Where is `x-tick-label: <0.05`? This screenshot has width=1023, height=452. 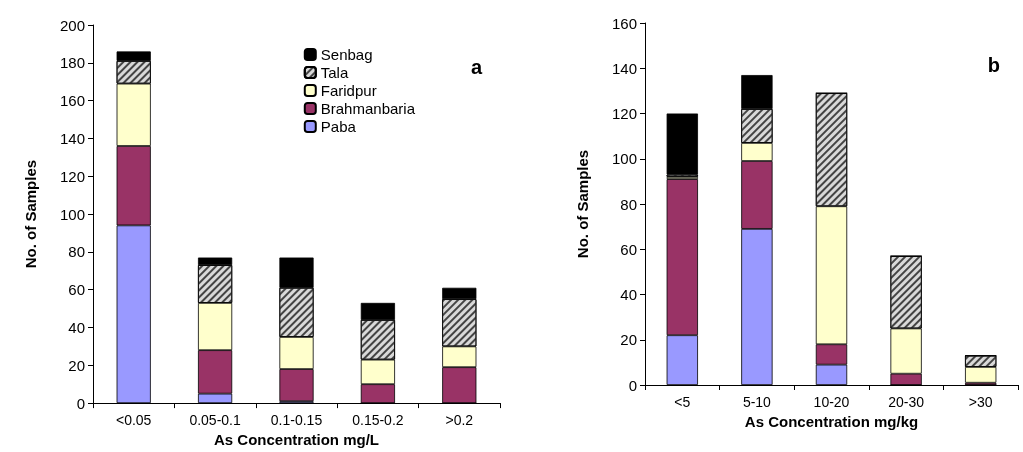
x-tick-label: <0.05 is located at coordinates (133, 420).